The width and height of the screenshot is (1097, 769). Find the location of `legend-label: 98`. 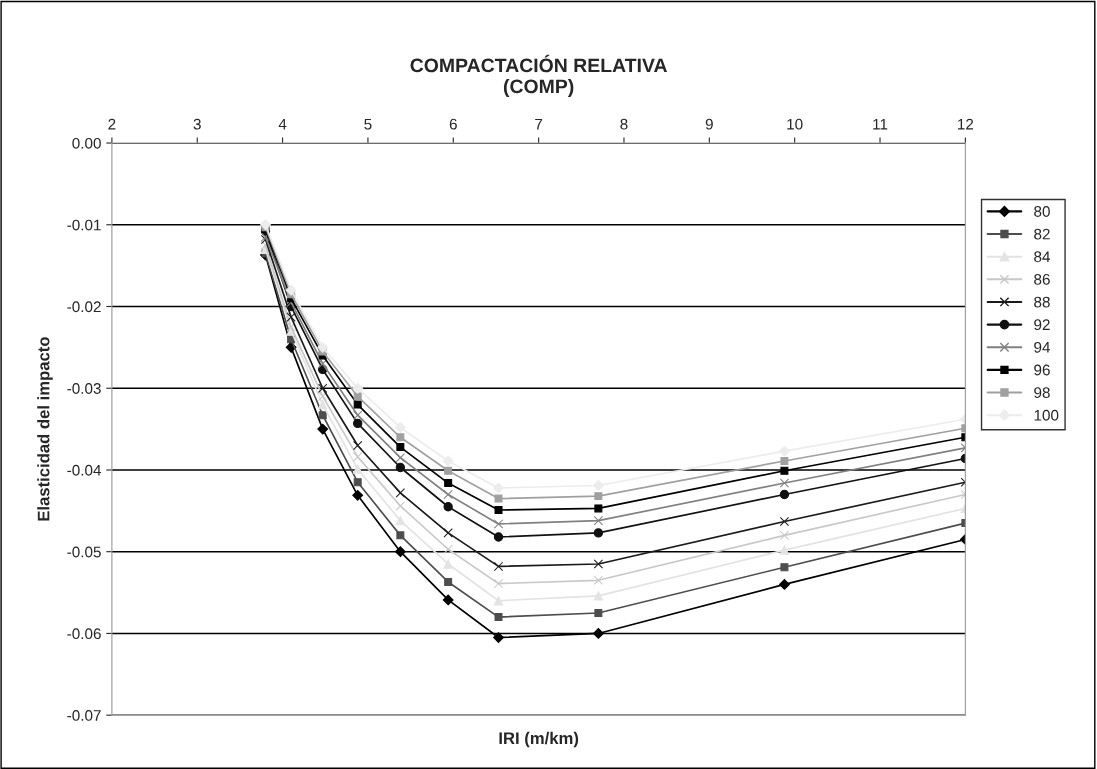

legend-label: 98 is located at coordinates (1042, 393).